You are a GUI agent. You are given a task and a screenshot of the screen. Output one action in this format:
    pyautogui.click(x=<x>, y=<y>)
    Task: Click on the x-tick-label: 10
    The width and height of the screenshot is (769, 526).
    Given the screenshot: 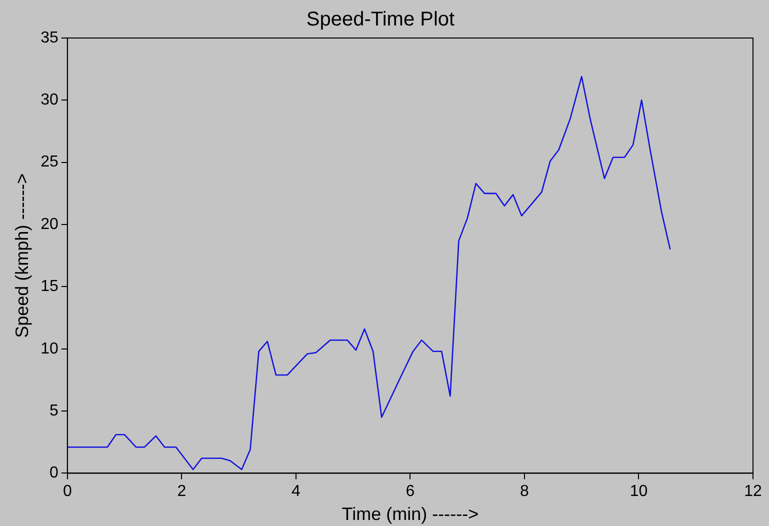 What is the action you would take?
    pyautogui.click(x=639, y=491)
    